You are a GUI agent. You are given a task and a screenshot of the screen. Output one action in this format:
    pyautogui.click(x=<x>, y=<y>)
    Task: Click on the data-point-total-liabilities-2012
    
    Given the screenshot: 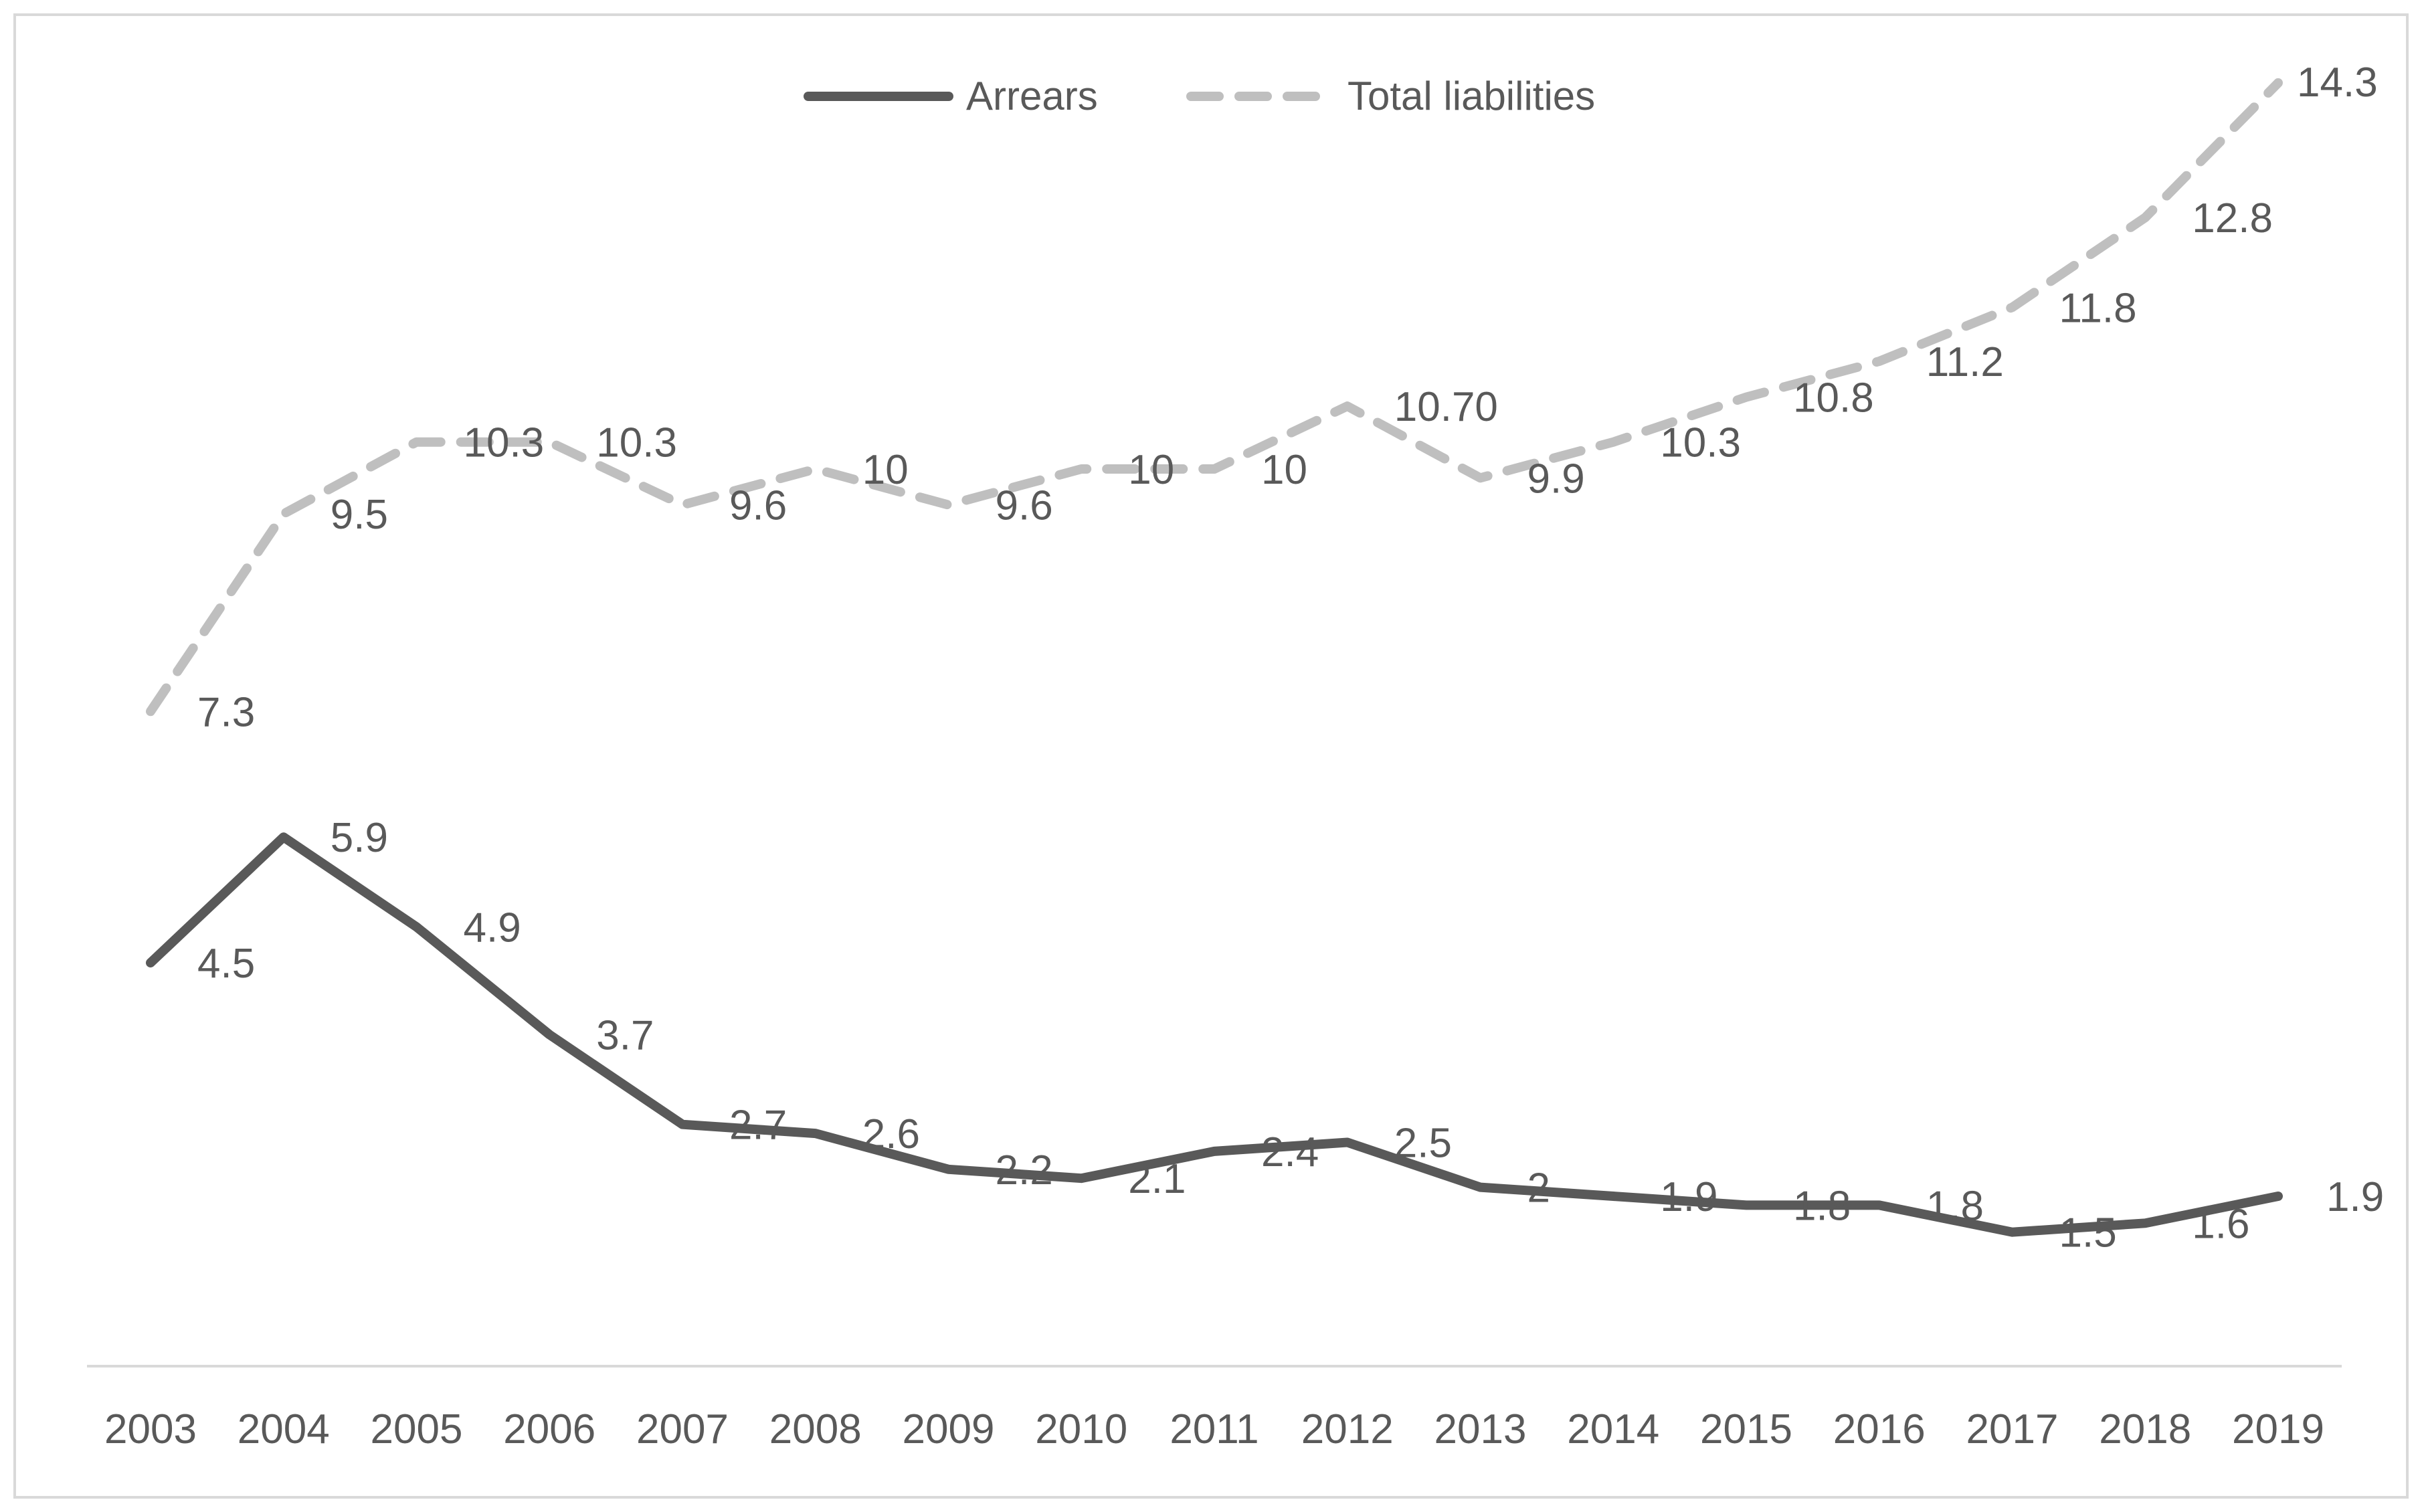 What is the action you would take?
    pyautogui.click(x=1347, y=406)
    